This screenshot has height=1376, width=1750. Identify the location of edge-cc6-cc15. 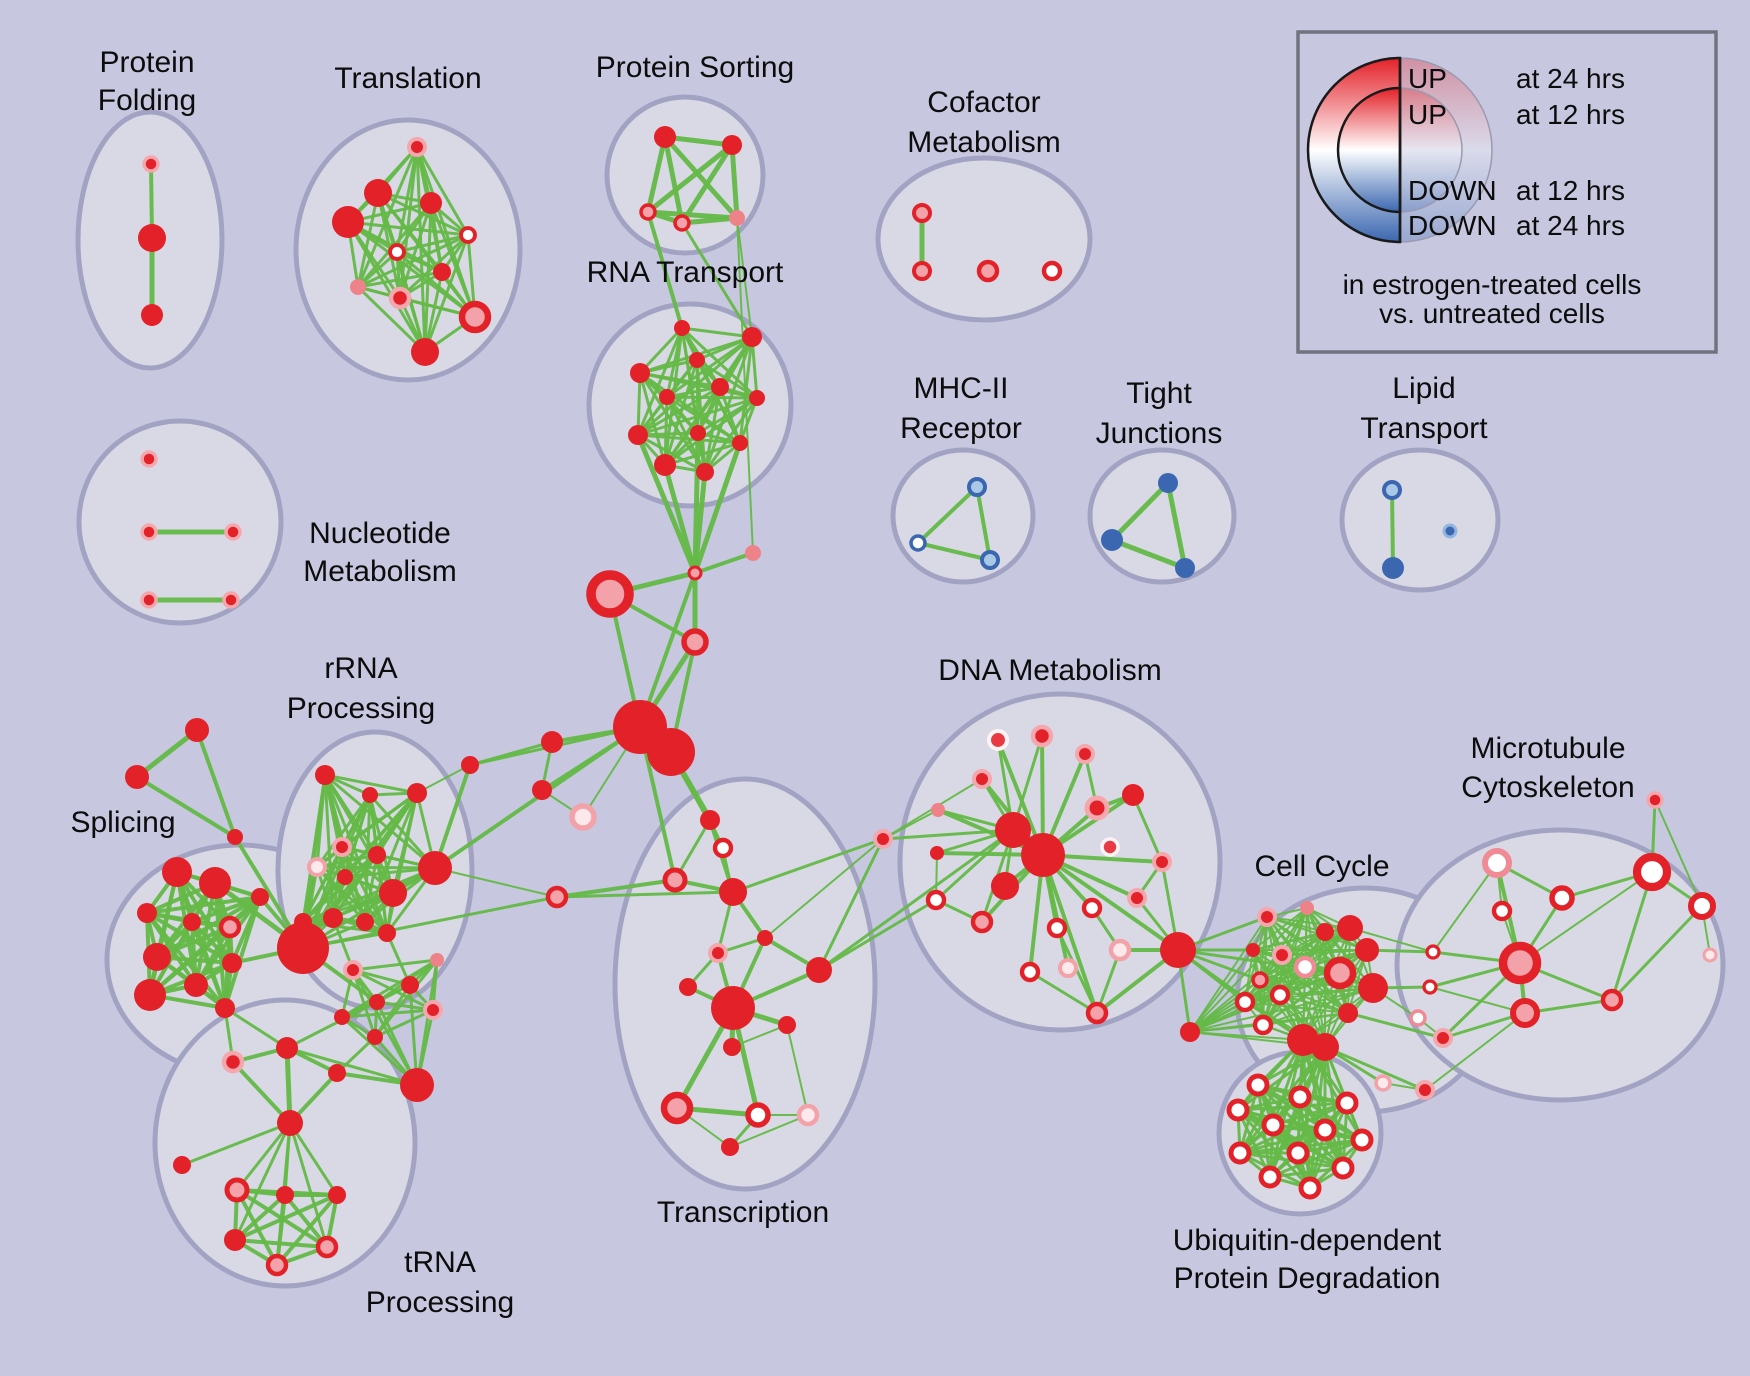
(1314, 1004).